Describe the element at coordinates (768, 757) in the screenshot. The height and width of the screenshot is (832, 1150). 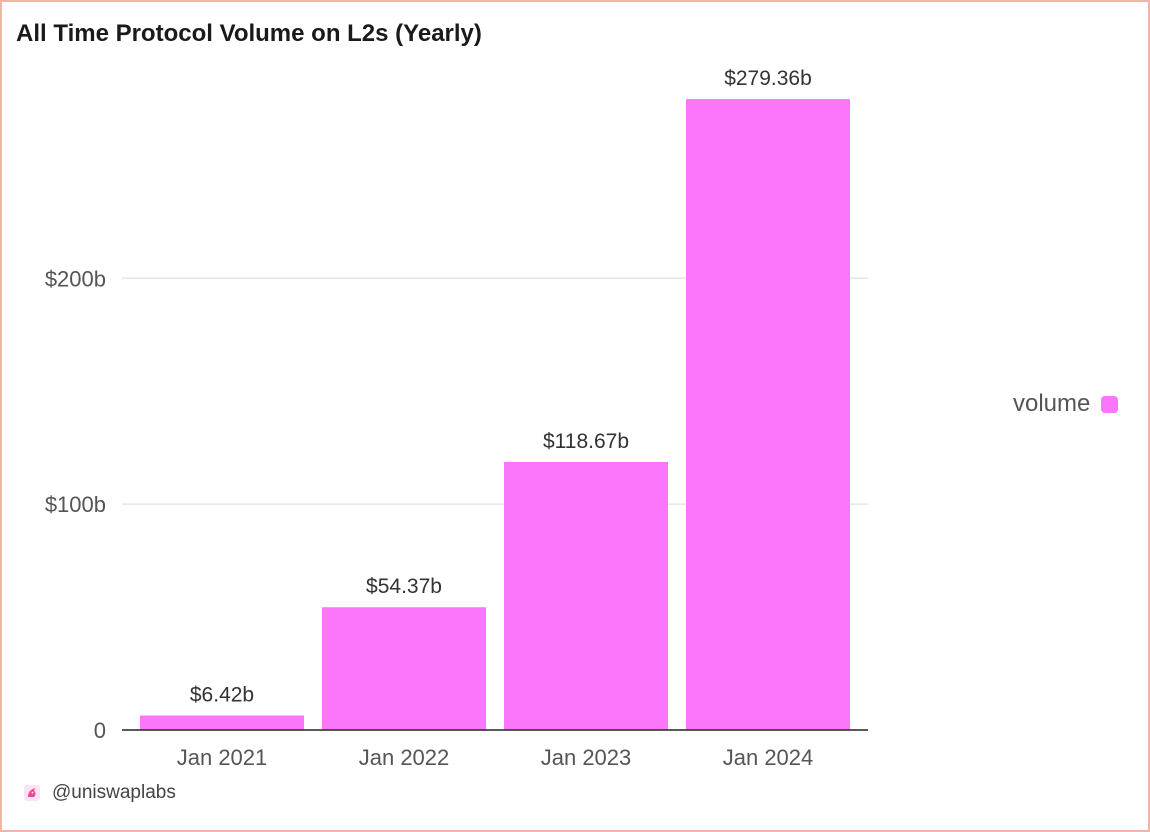
I see `x-tick-label: Jan 2024` at that location.